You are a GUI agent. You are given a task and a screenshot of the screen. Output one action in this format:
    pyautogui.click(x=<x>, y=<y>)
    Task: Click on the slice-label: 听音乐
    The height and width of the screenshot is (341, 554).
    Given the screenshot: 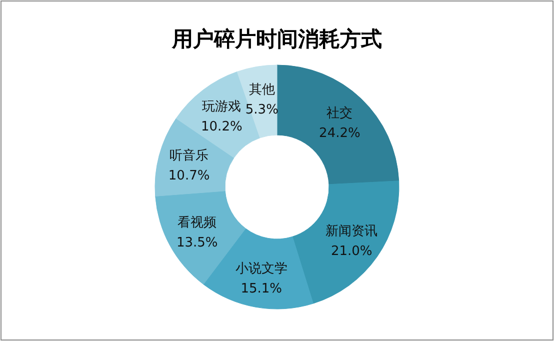 What is the action you would take?
    pyautogui.click(x=189, y=156)
    